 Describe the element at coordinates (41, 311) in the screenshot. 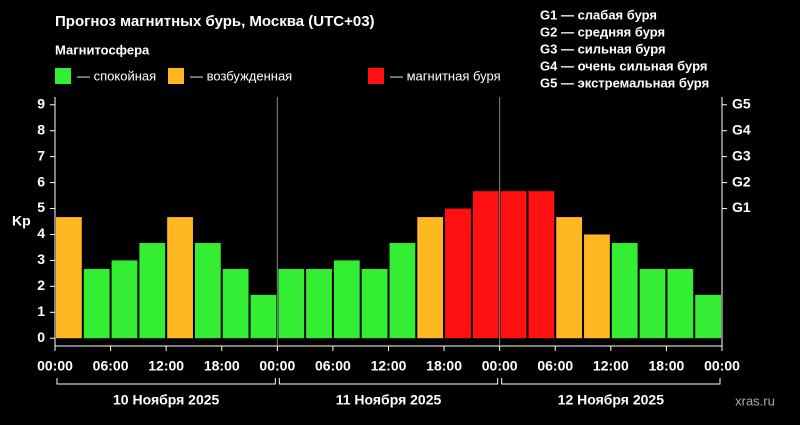

I see `y-tick-label: 1` at that location.